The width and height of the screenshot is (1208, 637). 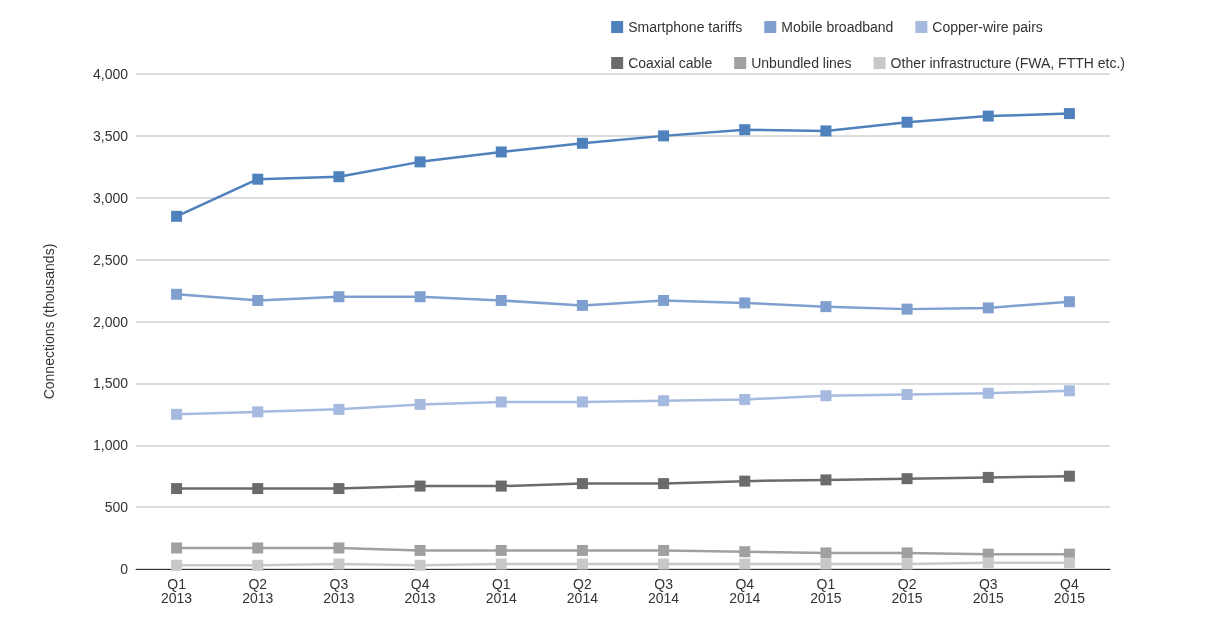 I want to click on y-tick-label: 3,500, so click(x=110, y=135).